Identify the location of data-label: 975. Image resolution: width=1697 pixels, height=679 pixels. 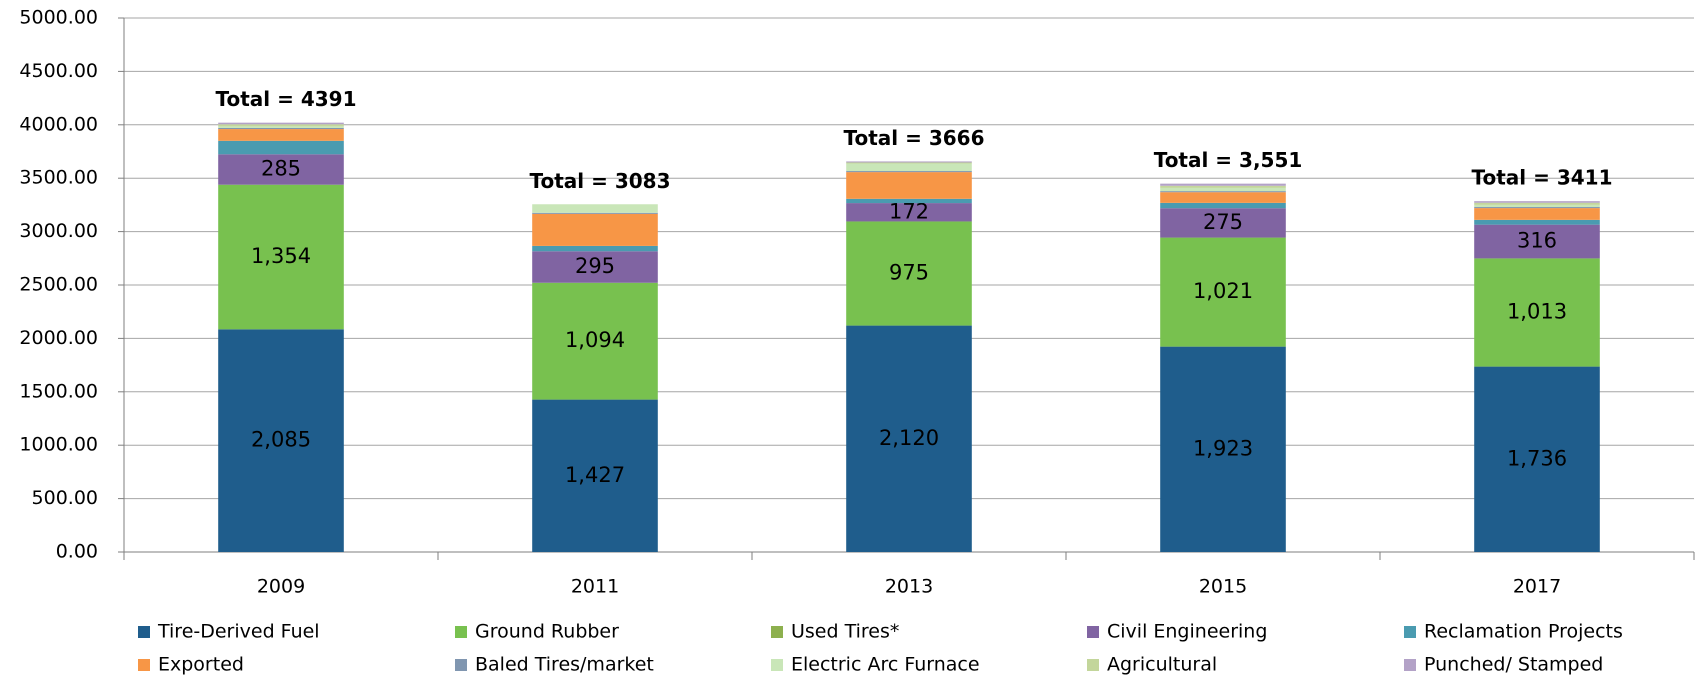
(909, 273).